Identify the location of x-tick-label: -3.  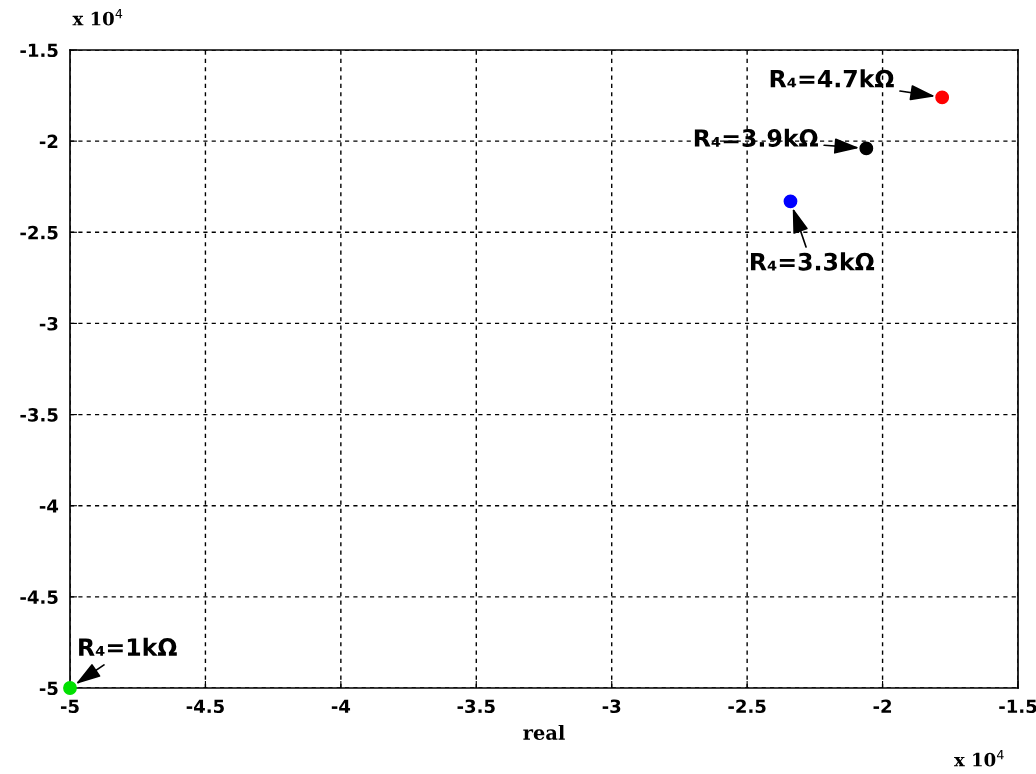
(611, 706).